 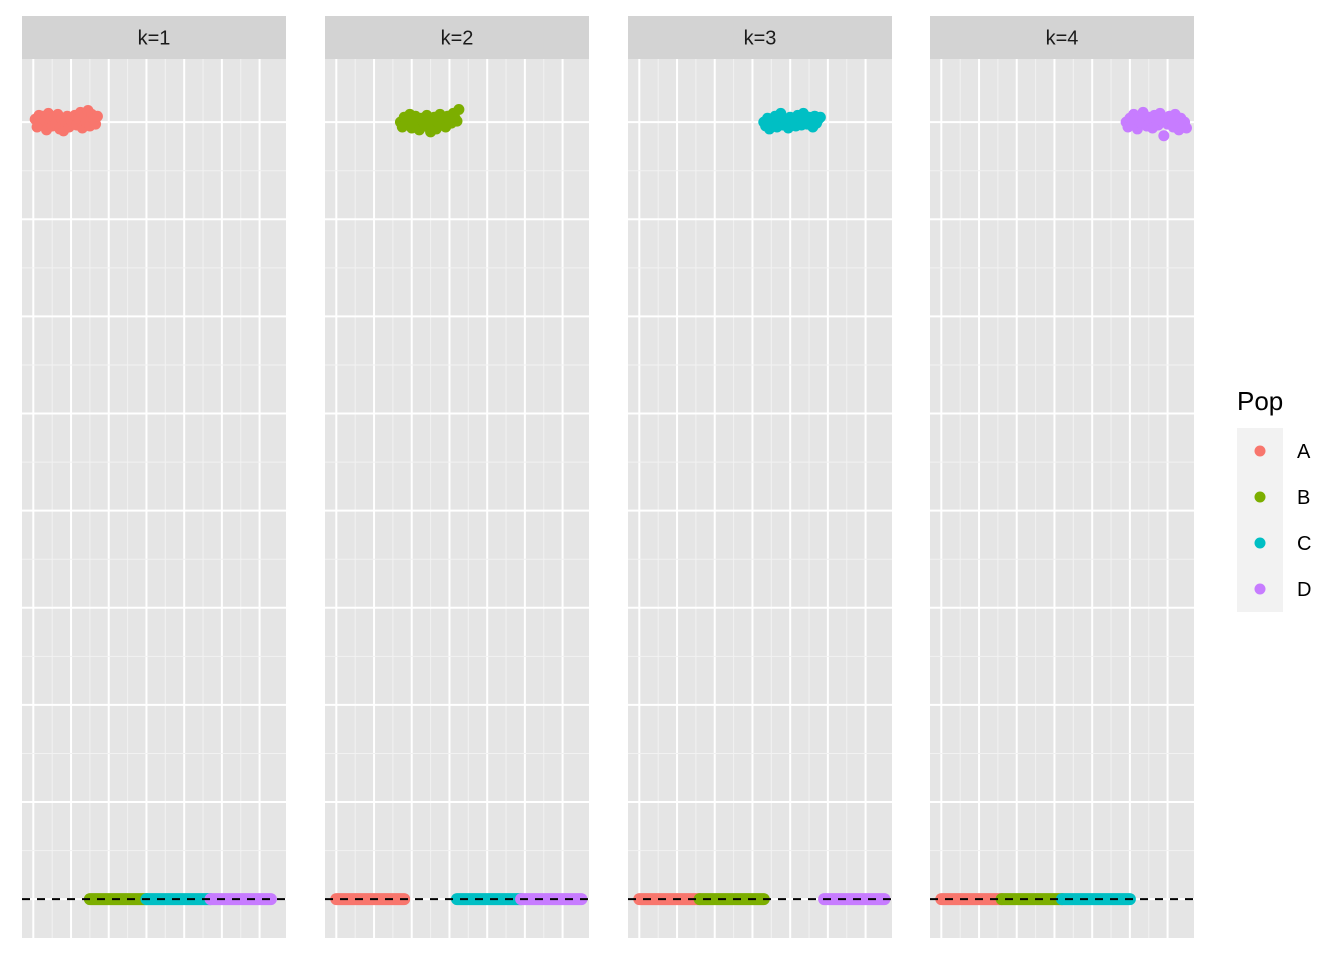 I want to click on data-point-A, so click(x=97, y=116).